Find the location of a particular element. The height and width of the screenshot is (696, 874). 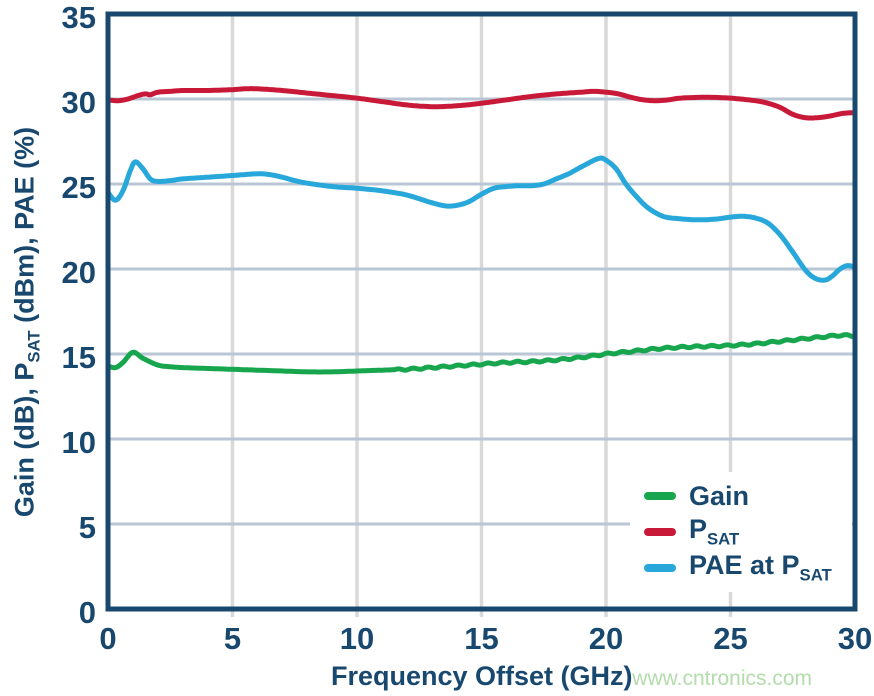

legend-label: PAE at PSAT is located at coordinates (760, 567).